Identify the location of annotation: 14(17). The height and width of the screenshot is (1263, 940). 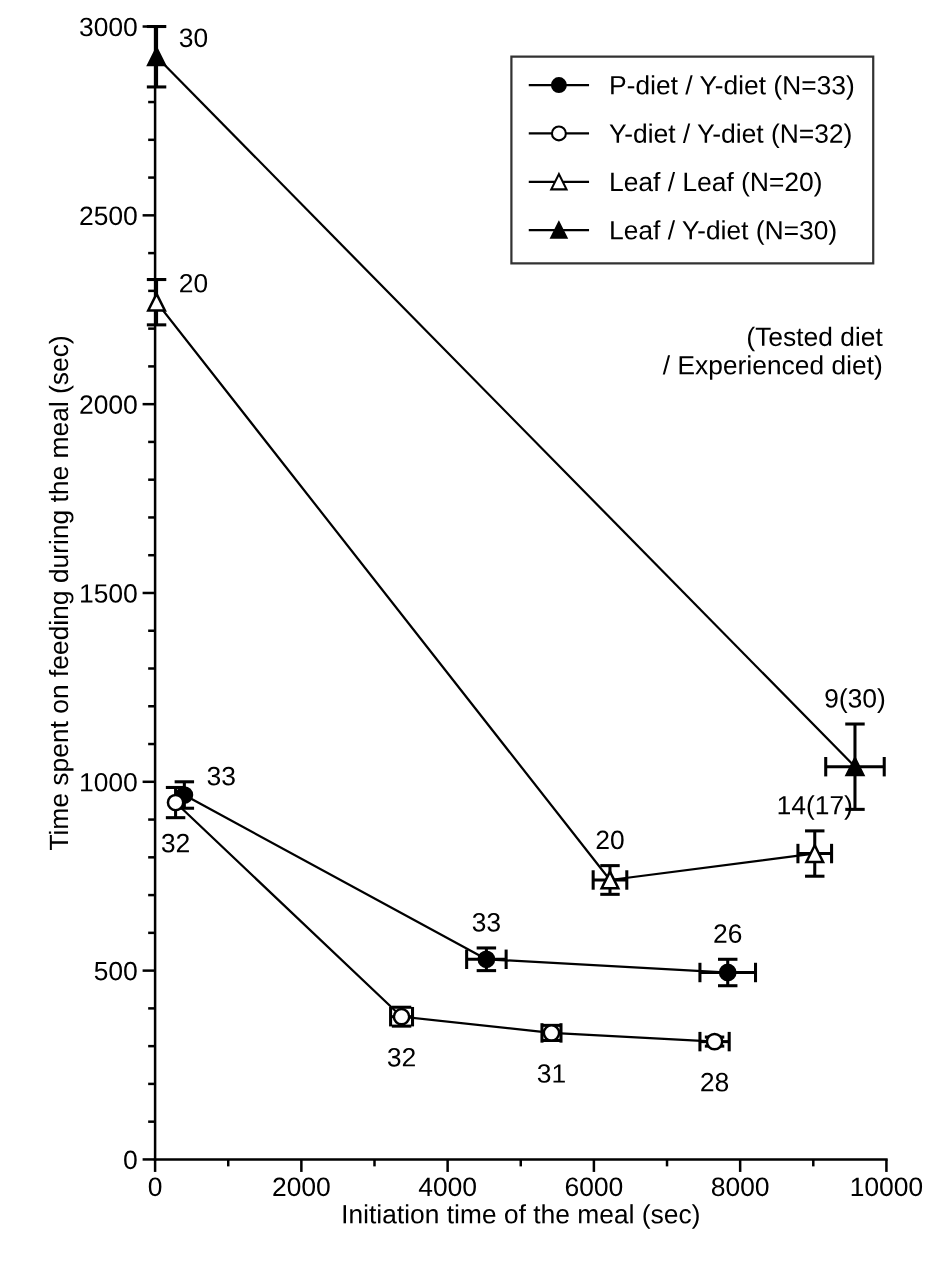
(815, 807).